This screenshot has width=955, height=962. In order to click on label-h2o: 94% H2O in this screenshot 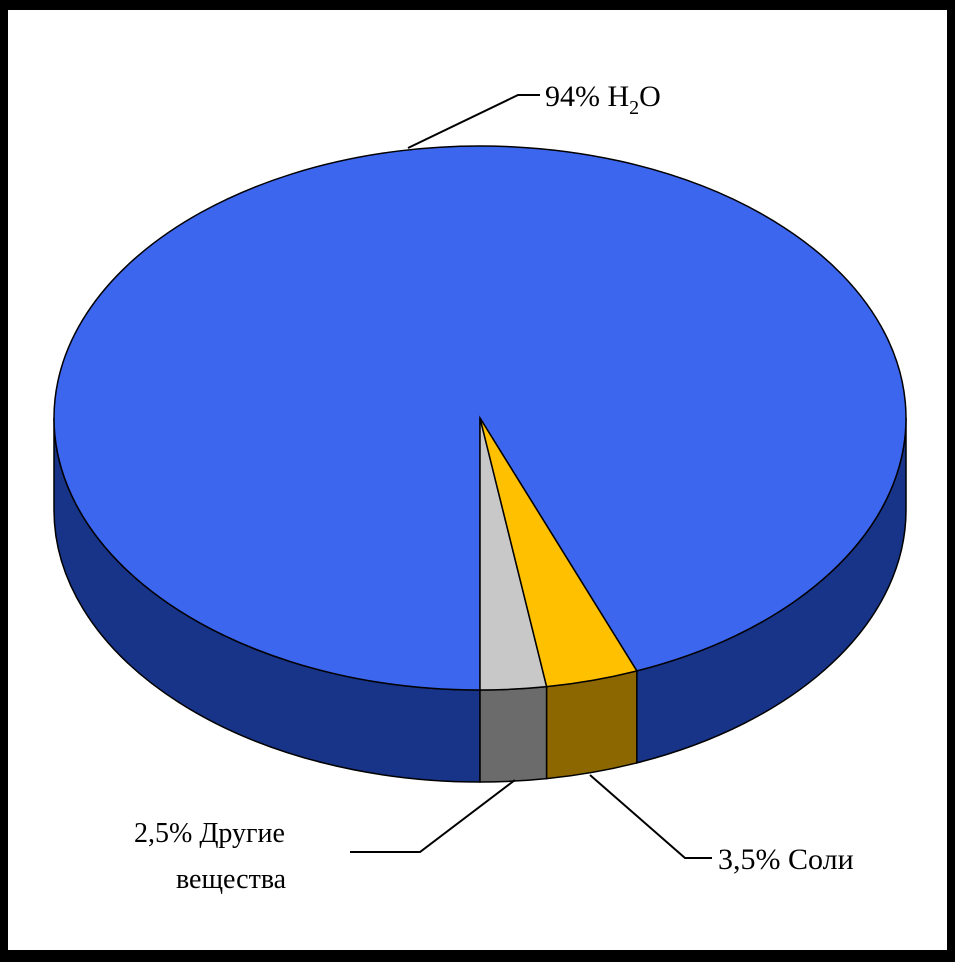, I will do `click(603, 99)`.